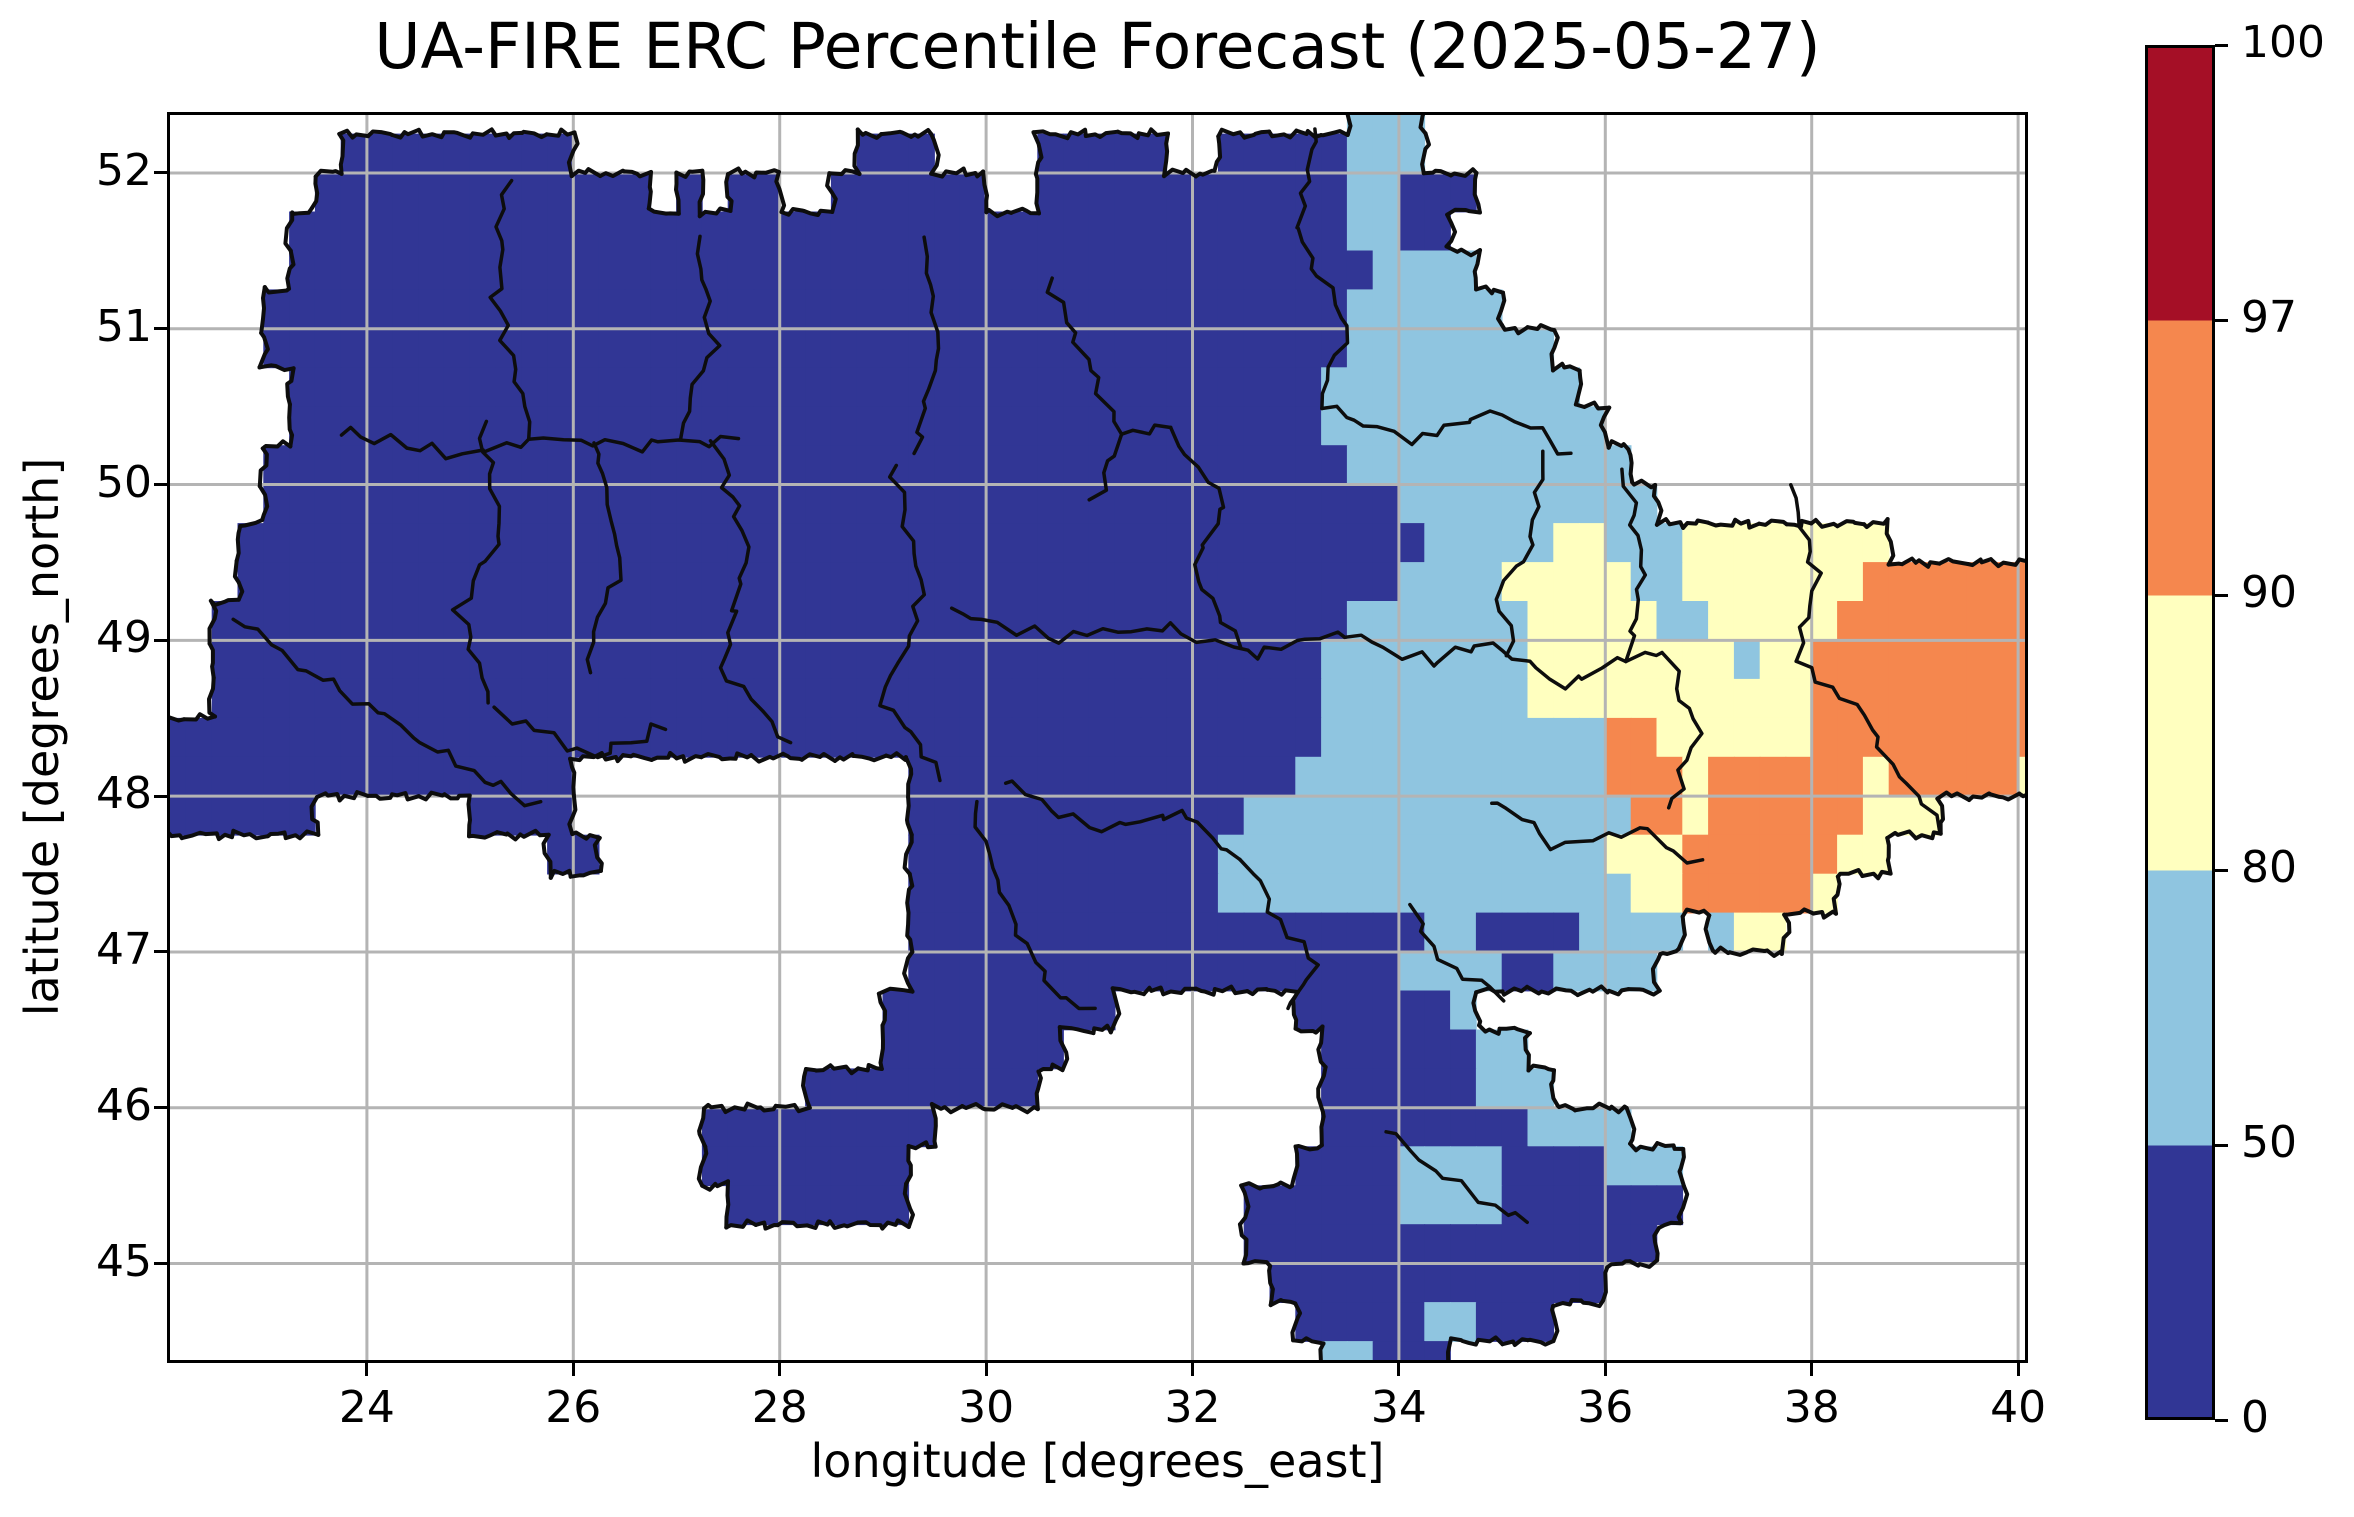 The image size is (2354, 1517). What do you see at coordinates (2180, 183) in the screenshot?
I see `colorbar-segment` at bounding box center [2180, 183].